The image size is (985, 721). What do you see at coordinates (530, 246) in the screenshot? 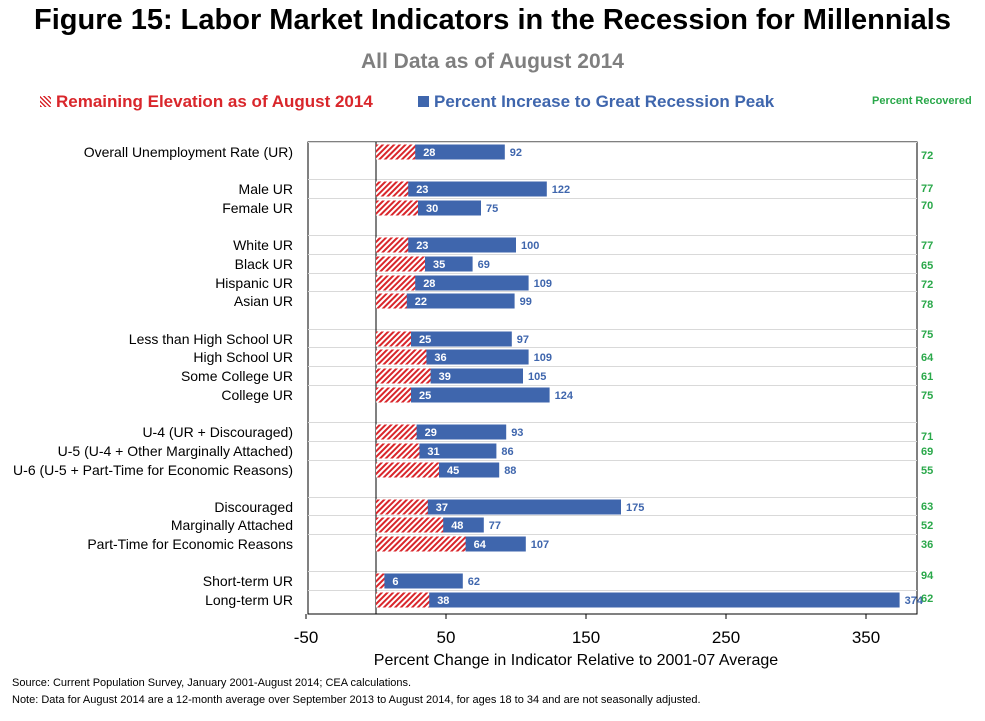
I see `label-increase: 100` at bounding box center [530, 246].